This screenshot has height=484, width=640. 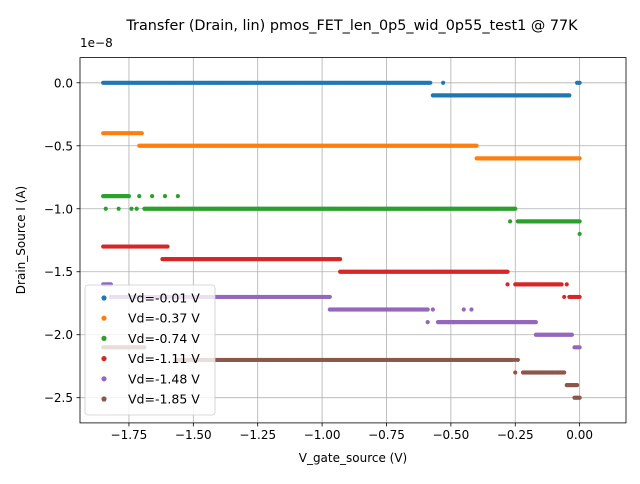 What do you see at coordinates (386, 435) in the screenshot?
I see `x-tick-label: −0.75` at bounding box center [386, 435].